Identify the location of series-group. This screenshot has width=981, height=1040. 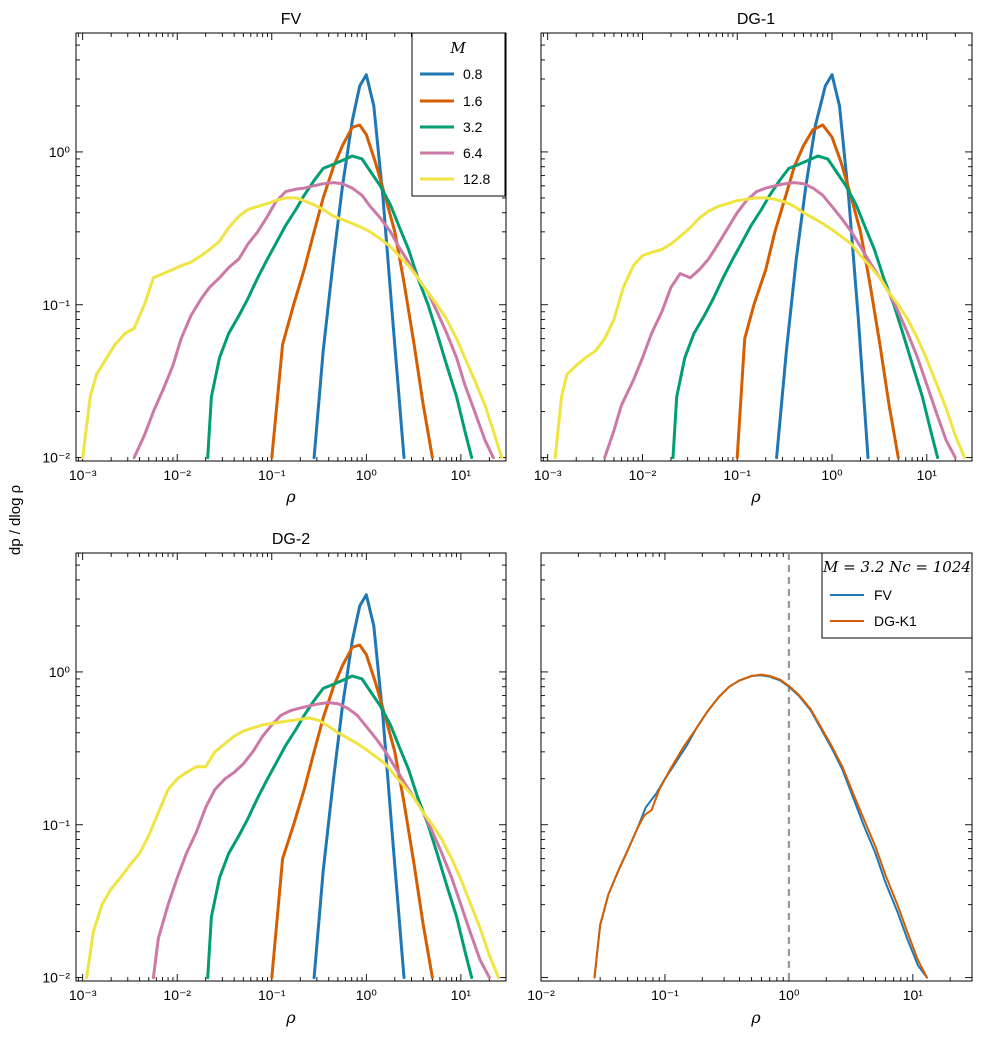
(760, 826).